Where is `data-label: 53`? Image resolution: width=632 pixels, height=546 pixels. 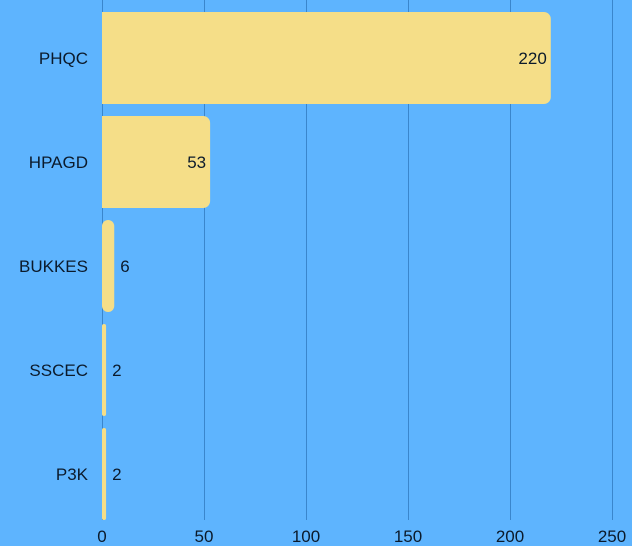 data-label: 53 is located at coordinates (196, 162).